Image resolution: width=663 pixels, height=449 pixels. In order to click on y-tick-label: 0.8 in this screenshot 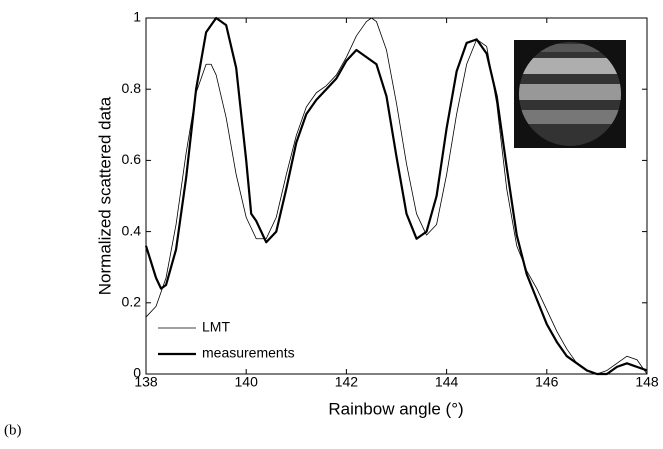, I will do `click(132, 88)`.